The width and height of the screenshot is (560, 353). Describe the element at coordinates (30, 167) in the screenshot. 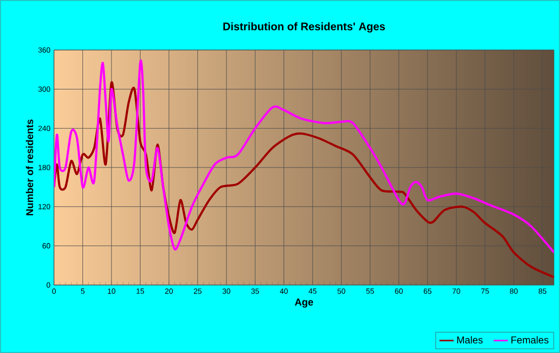

I see `y-axis-title: Number of residents` at that location.